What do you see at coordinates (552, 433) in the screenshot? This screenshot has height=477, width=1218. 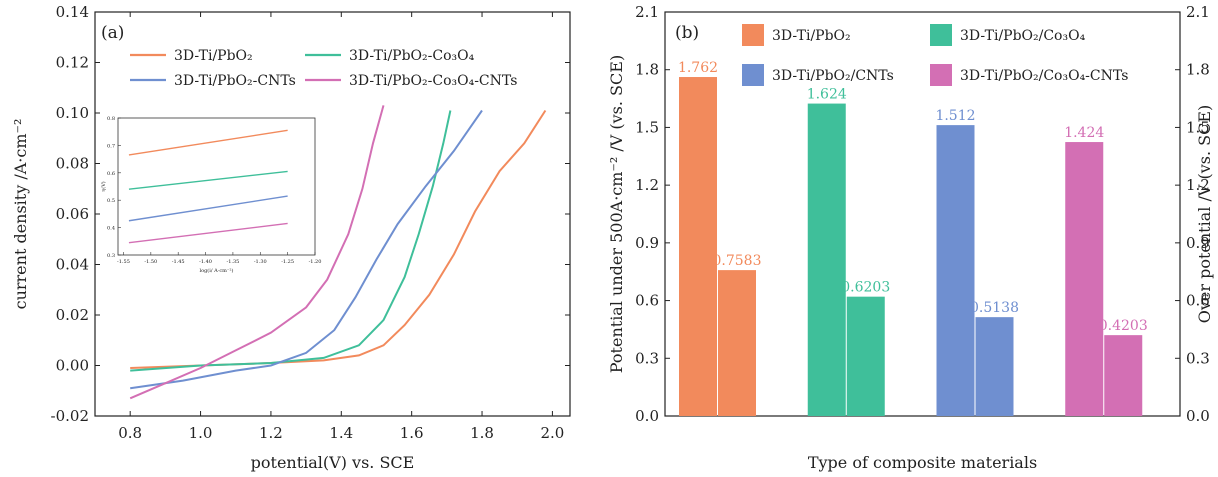 I see `x-tick-label: 2.0` at bounding box center [552, 433].